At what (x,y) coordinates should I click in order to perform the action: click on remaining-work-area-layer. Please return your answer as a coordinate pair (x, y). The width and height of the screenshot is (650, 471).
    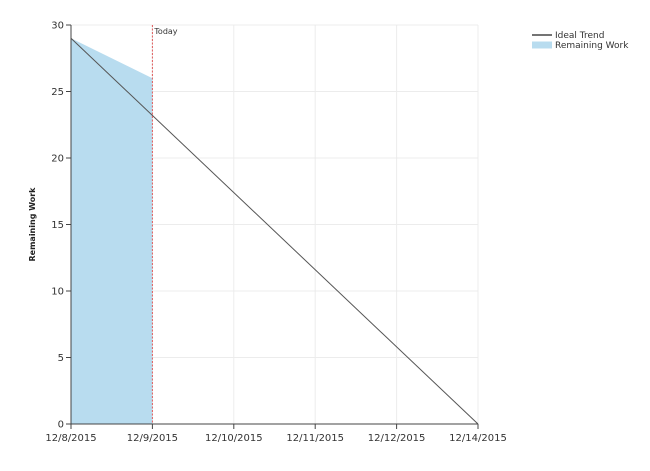
    Looking at the image, I should click on (112, 231).